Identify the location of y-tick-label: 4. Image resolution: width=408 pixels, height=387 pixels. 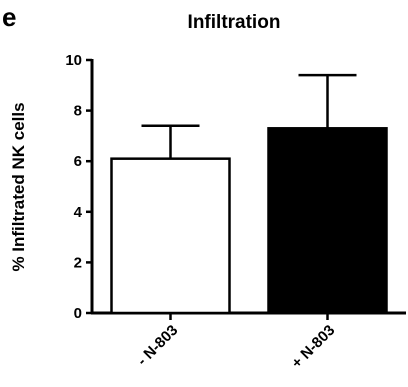
(78, 212).